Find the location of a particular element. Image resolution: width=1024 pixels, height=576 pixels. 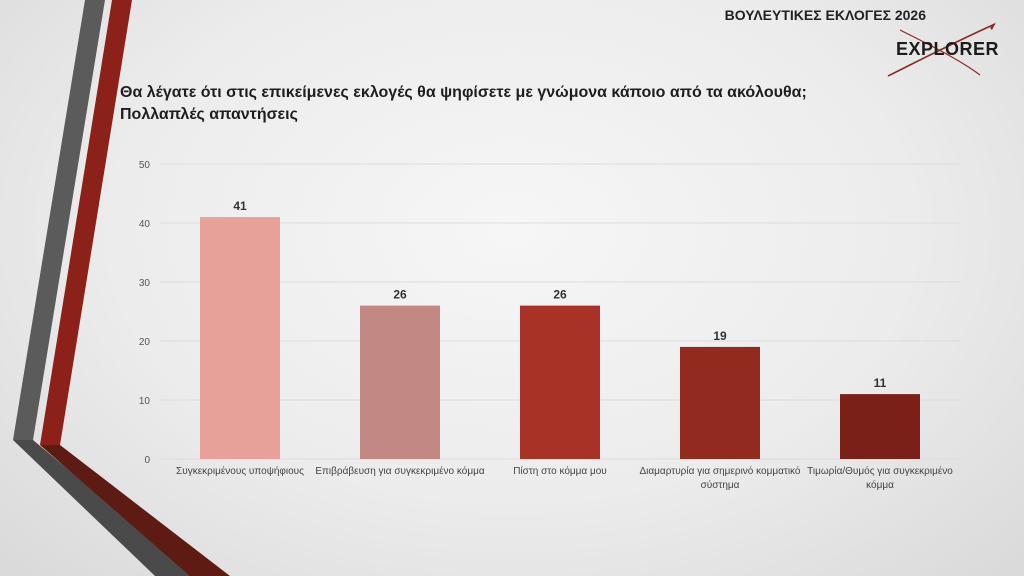

logo-swoosh-icon is located at coordinates (941, 49).